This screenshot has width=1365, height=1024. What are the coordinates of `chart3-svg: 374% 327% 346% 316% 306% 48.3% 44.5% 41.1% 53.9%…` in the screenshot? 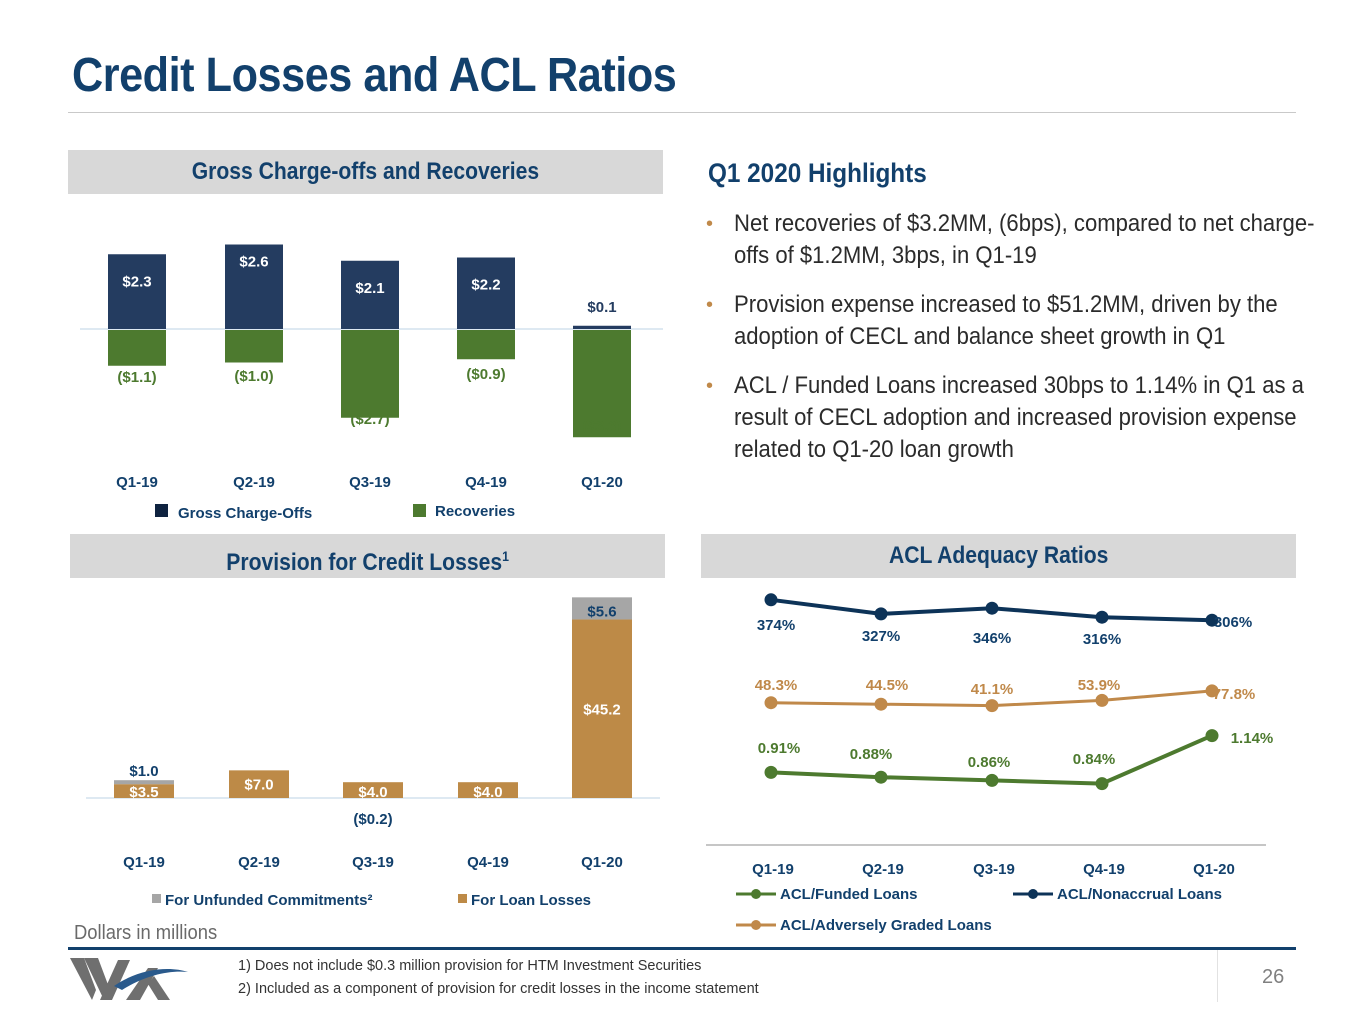 It's located at (990, 763).